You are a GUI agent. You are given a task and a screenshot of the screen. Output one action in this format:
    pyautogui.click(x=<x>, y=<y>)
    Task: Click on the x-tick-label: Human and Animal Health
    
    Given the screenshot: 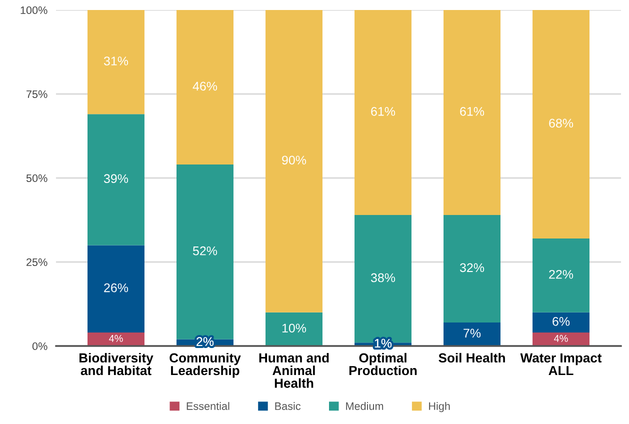 What is the action you would take?
    pyautogui.click(x=294, y=370)
    